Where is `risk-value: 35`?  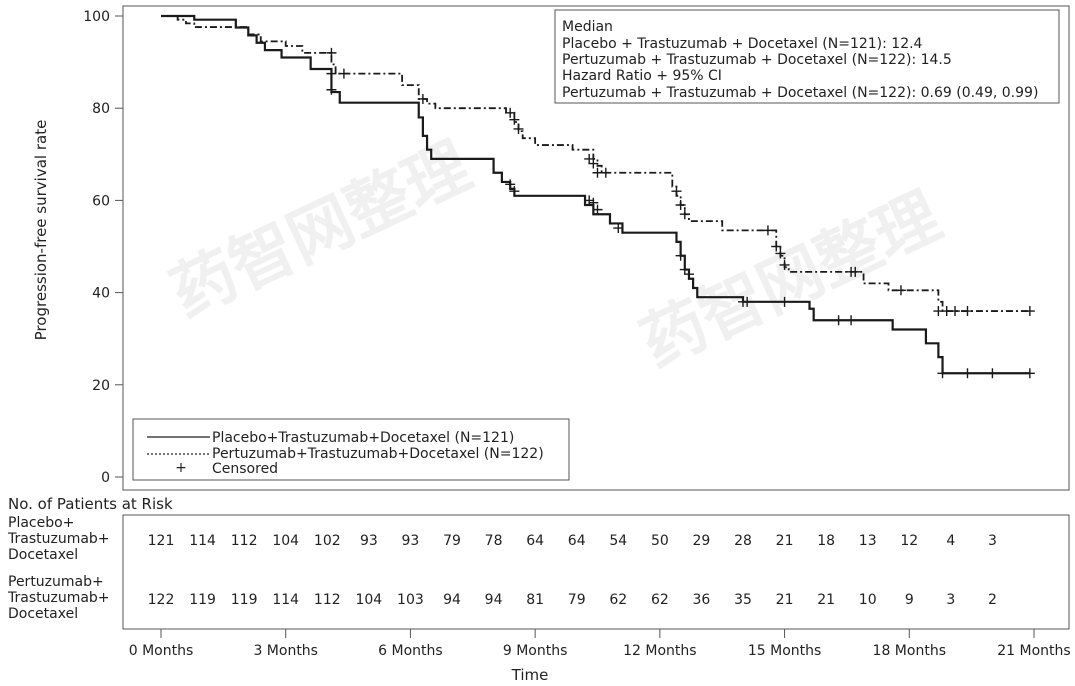
risk-value: 35 is located at coordinates (743, 600).